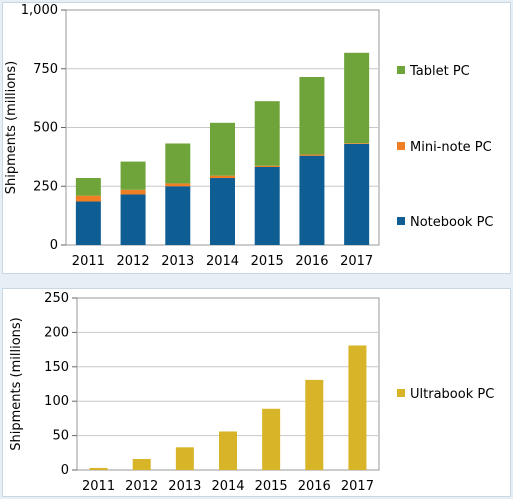 Image resolution: width=513 pixels, height=499 pixels. I want to click on y-tick-label: 50, so click(60, 436).